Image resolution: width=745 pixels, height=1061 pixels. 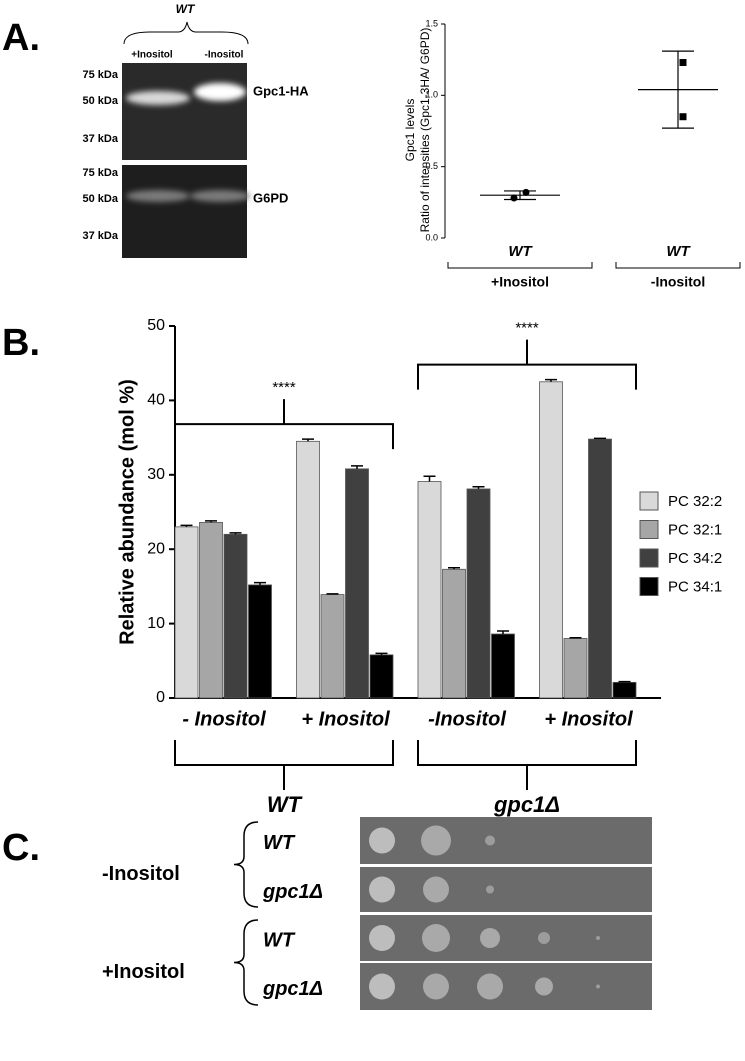 I want to click on blot-protein: Gpc1-HA, so click(x=281, y=90).